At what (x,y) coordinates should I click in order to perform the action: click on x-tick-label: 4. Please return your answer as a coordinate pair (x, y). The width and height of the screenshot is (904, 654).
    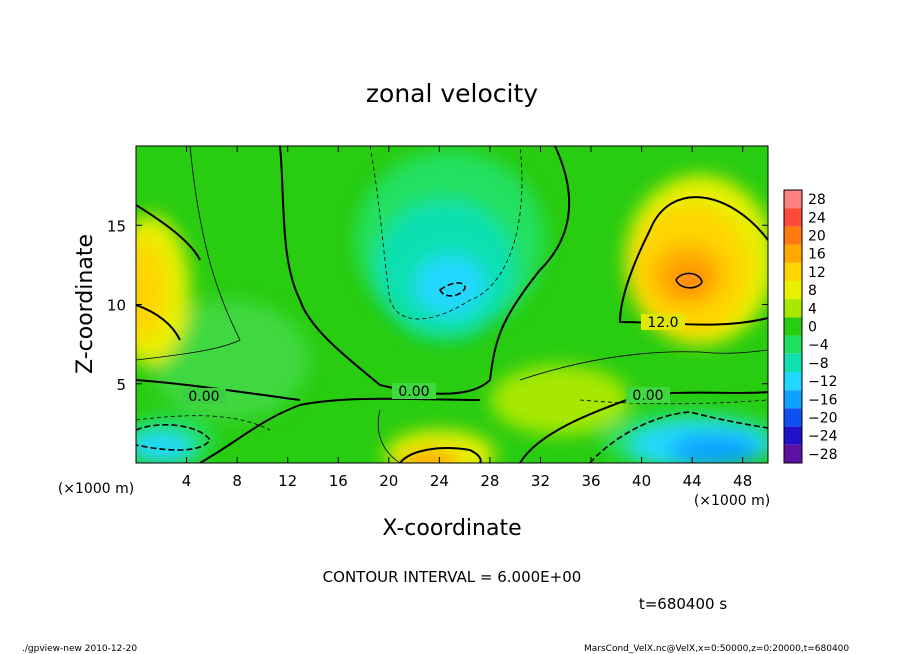
    Looking at the image, I should click on (187, 481).